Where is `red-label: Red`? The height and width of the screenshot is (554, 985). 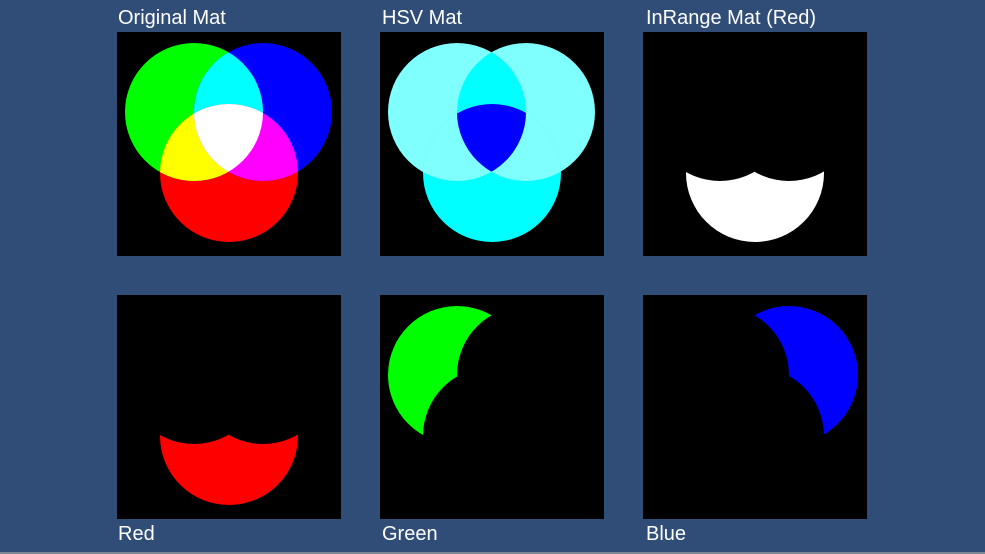
red-label: Red is located at coordinates (136, 534).